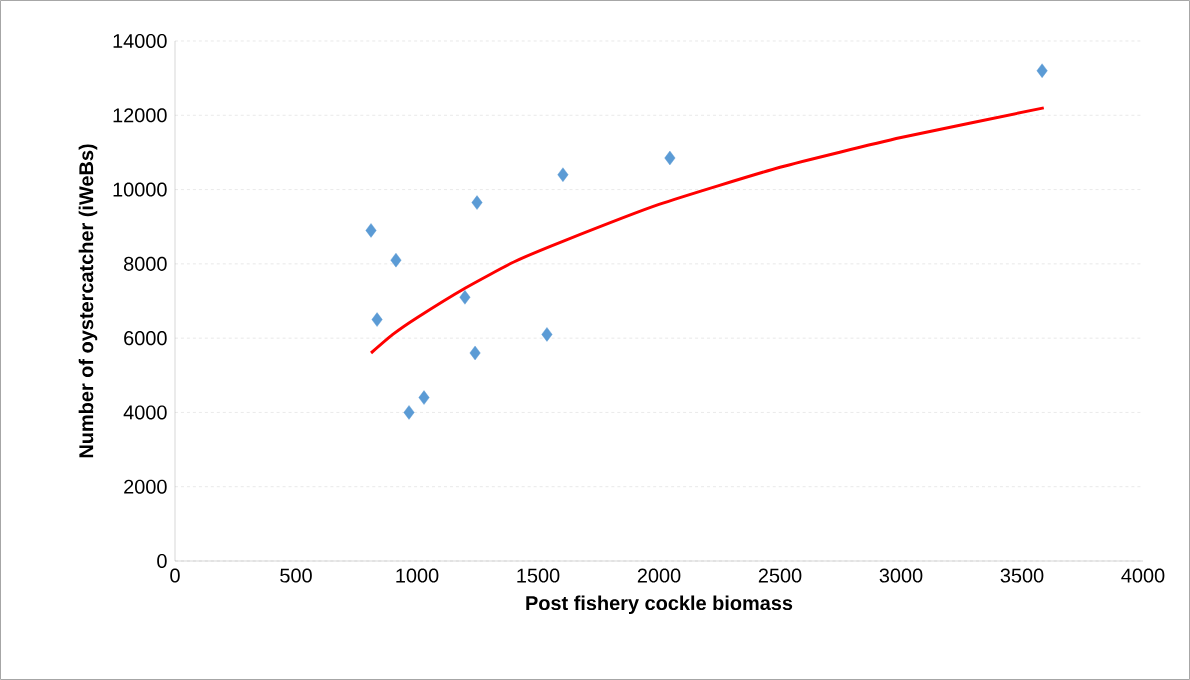 The image size is (1190, 680). I want to click on x-tick-label: 3500, so click(1022, 575).